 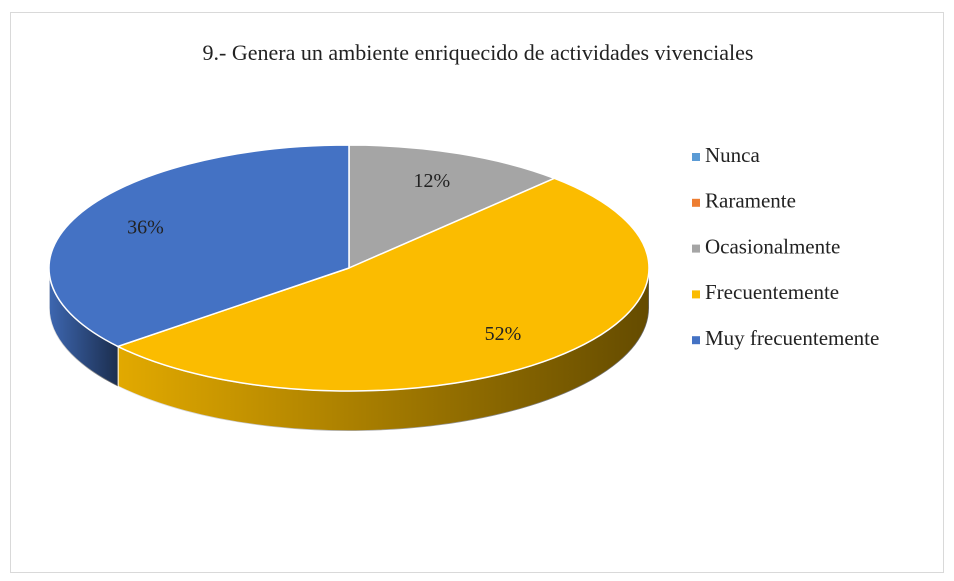 I want to click on legend-label: Frecuentemente, so click(x=772, y=292).